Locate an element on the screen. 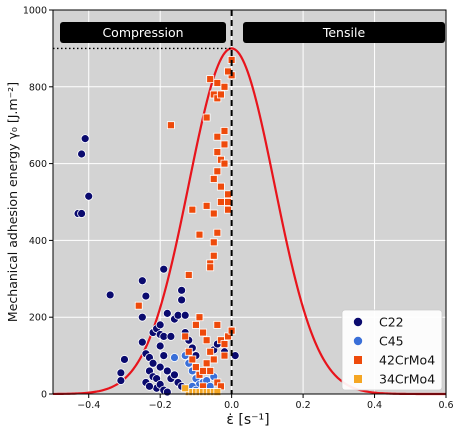  tensile-banner is located at coordinates (344, 32).